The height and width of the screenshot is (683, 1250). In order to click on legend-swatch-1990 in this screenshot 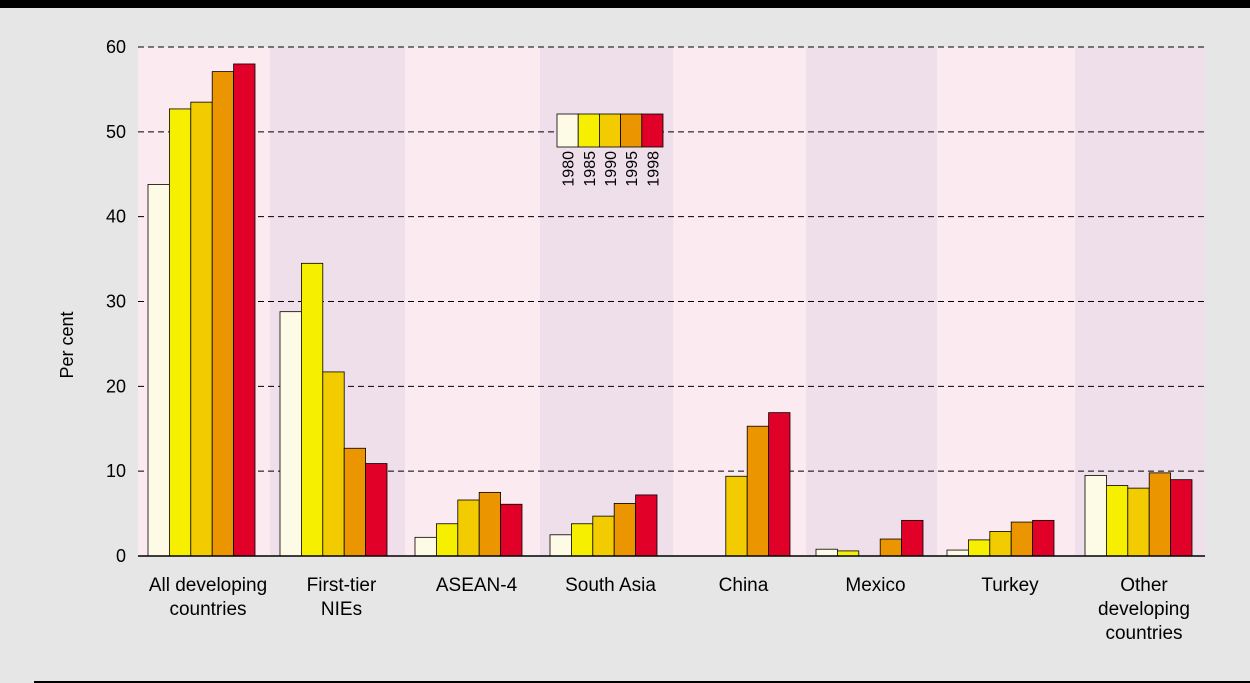, I will do `click(610, 130)`.